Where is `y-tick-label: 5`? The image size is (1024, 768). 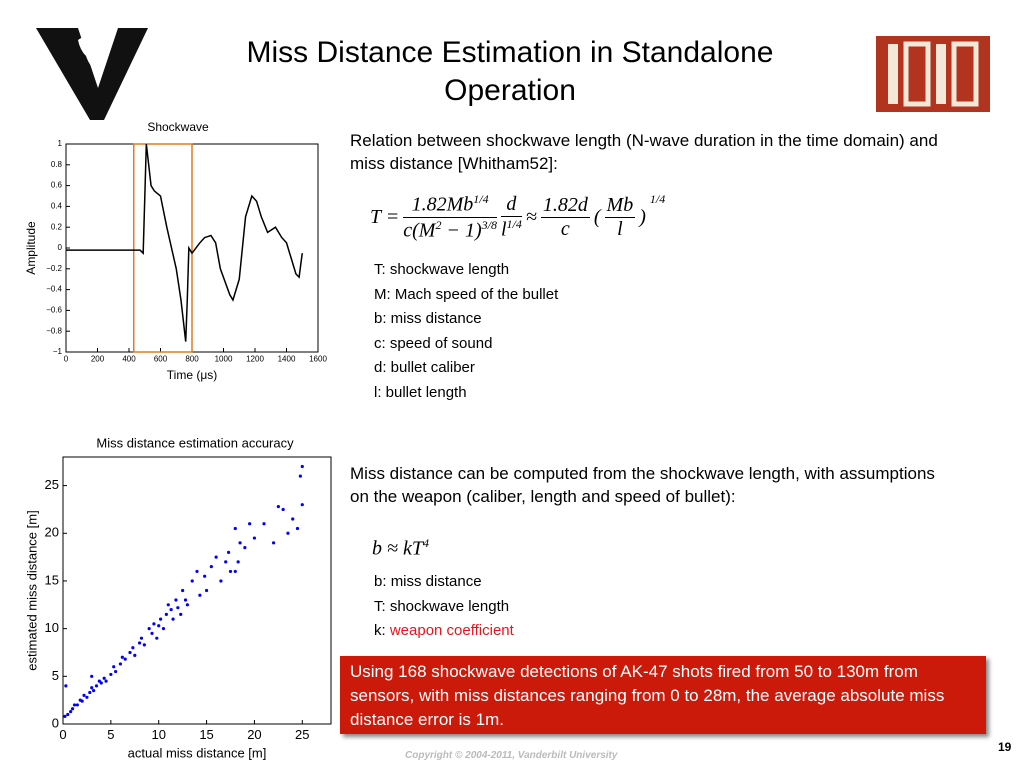 y-tick-label: 5 is located at coordinates (55, 675).